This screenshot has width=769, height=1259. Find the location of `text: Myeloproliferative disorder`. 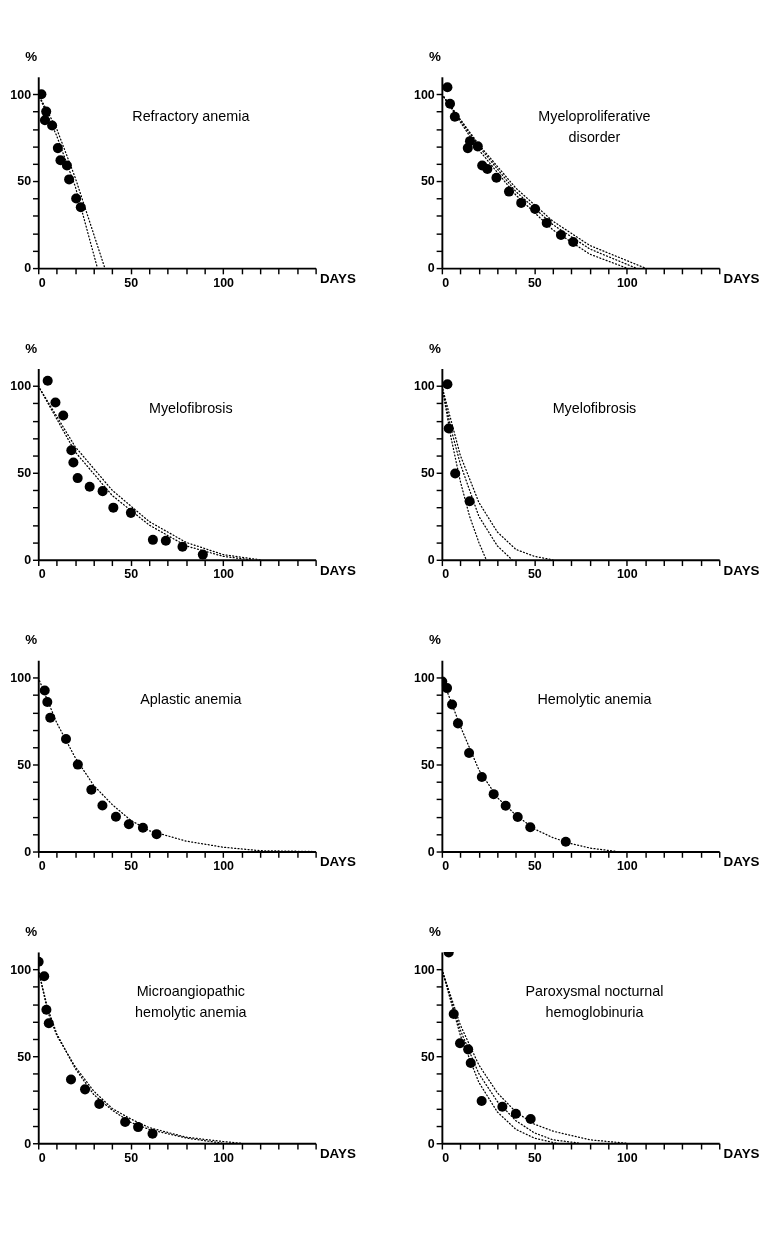

text: Myeloproliferative disorder is located at coordinates (594, 126).